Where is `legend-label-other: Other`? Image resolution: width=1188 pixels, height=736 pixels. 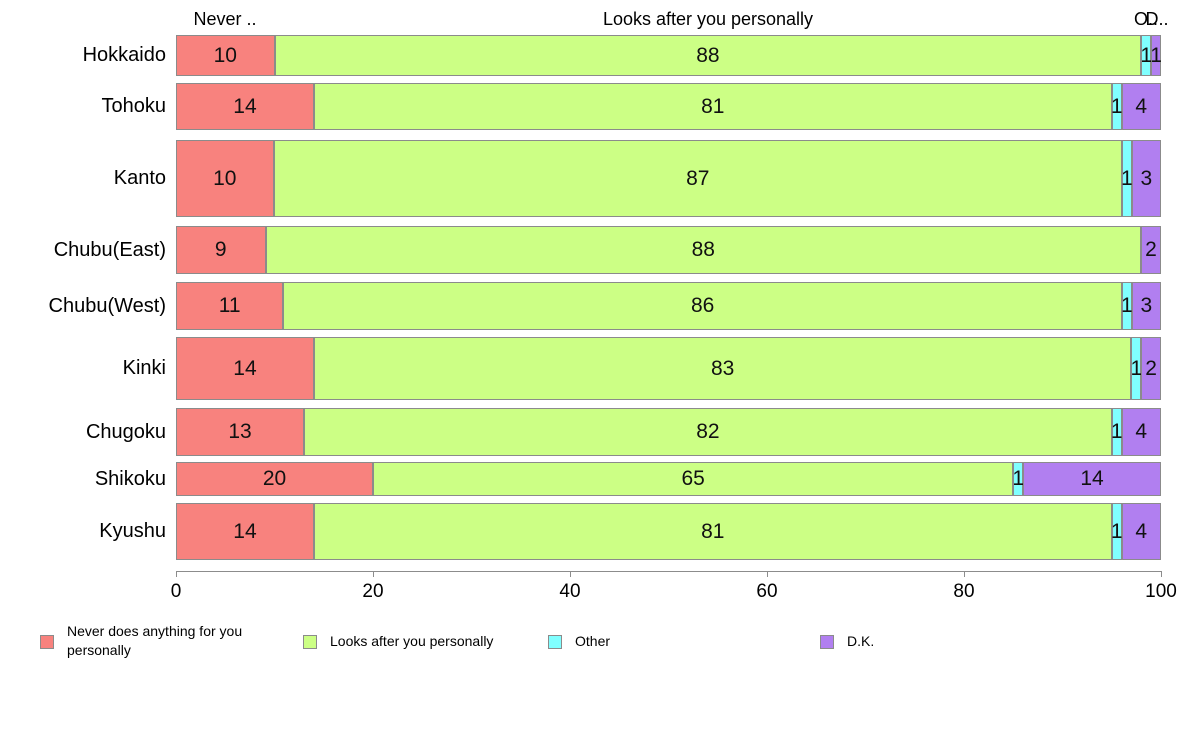 legend-label-other: Other is located at coordinates (593, 641).